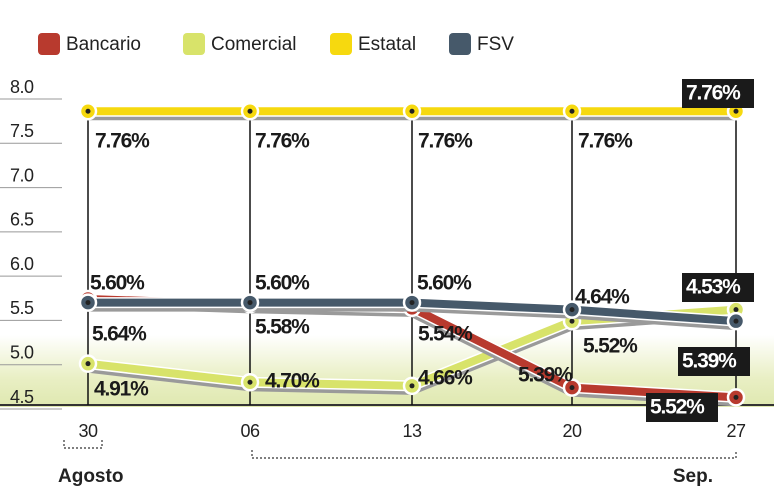  What do you see at coordinates (292, 381) in the screenshot?
I see `data-label: 4.70%` at bounding box center [292, 381].